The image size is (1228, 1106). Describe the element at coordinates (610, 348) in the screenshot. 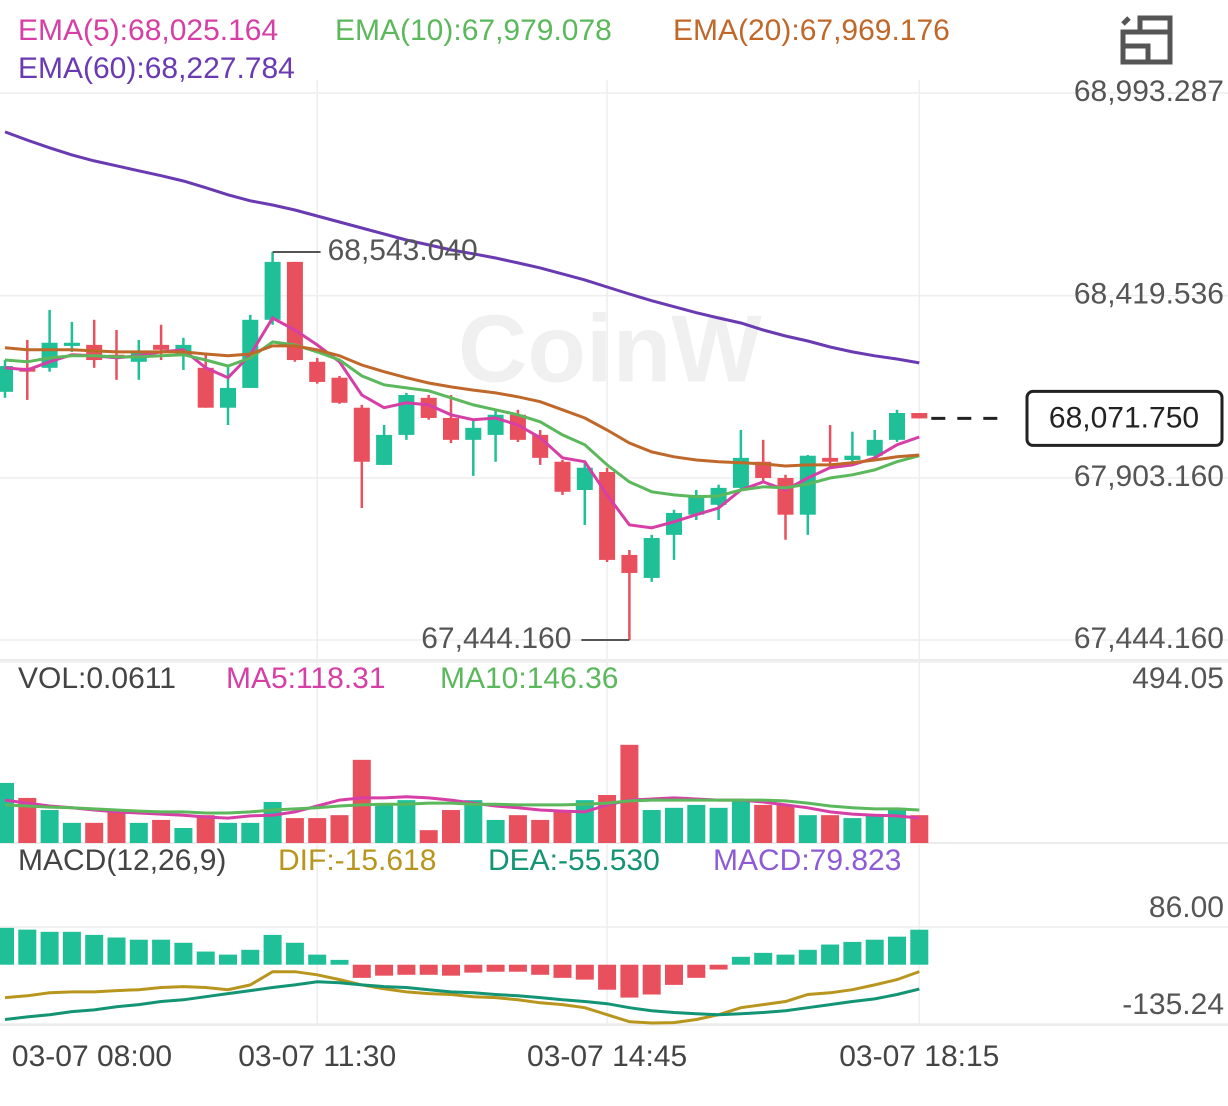

I see `watermark: CoinW` at that location.